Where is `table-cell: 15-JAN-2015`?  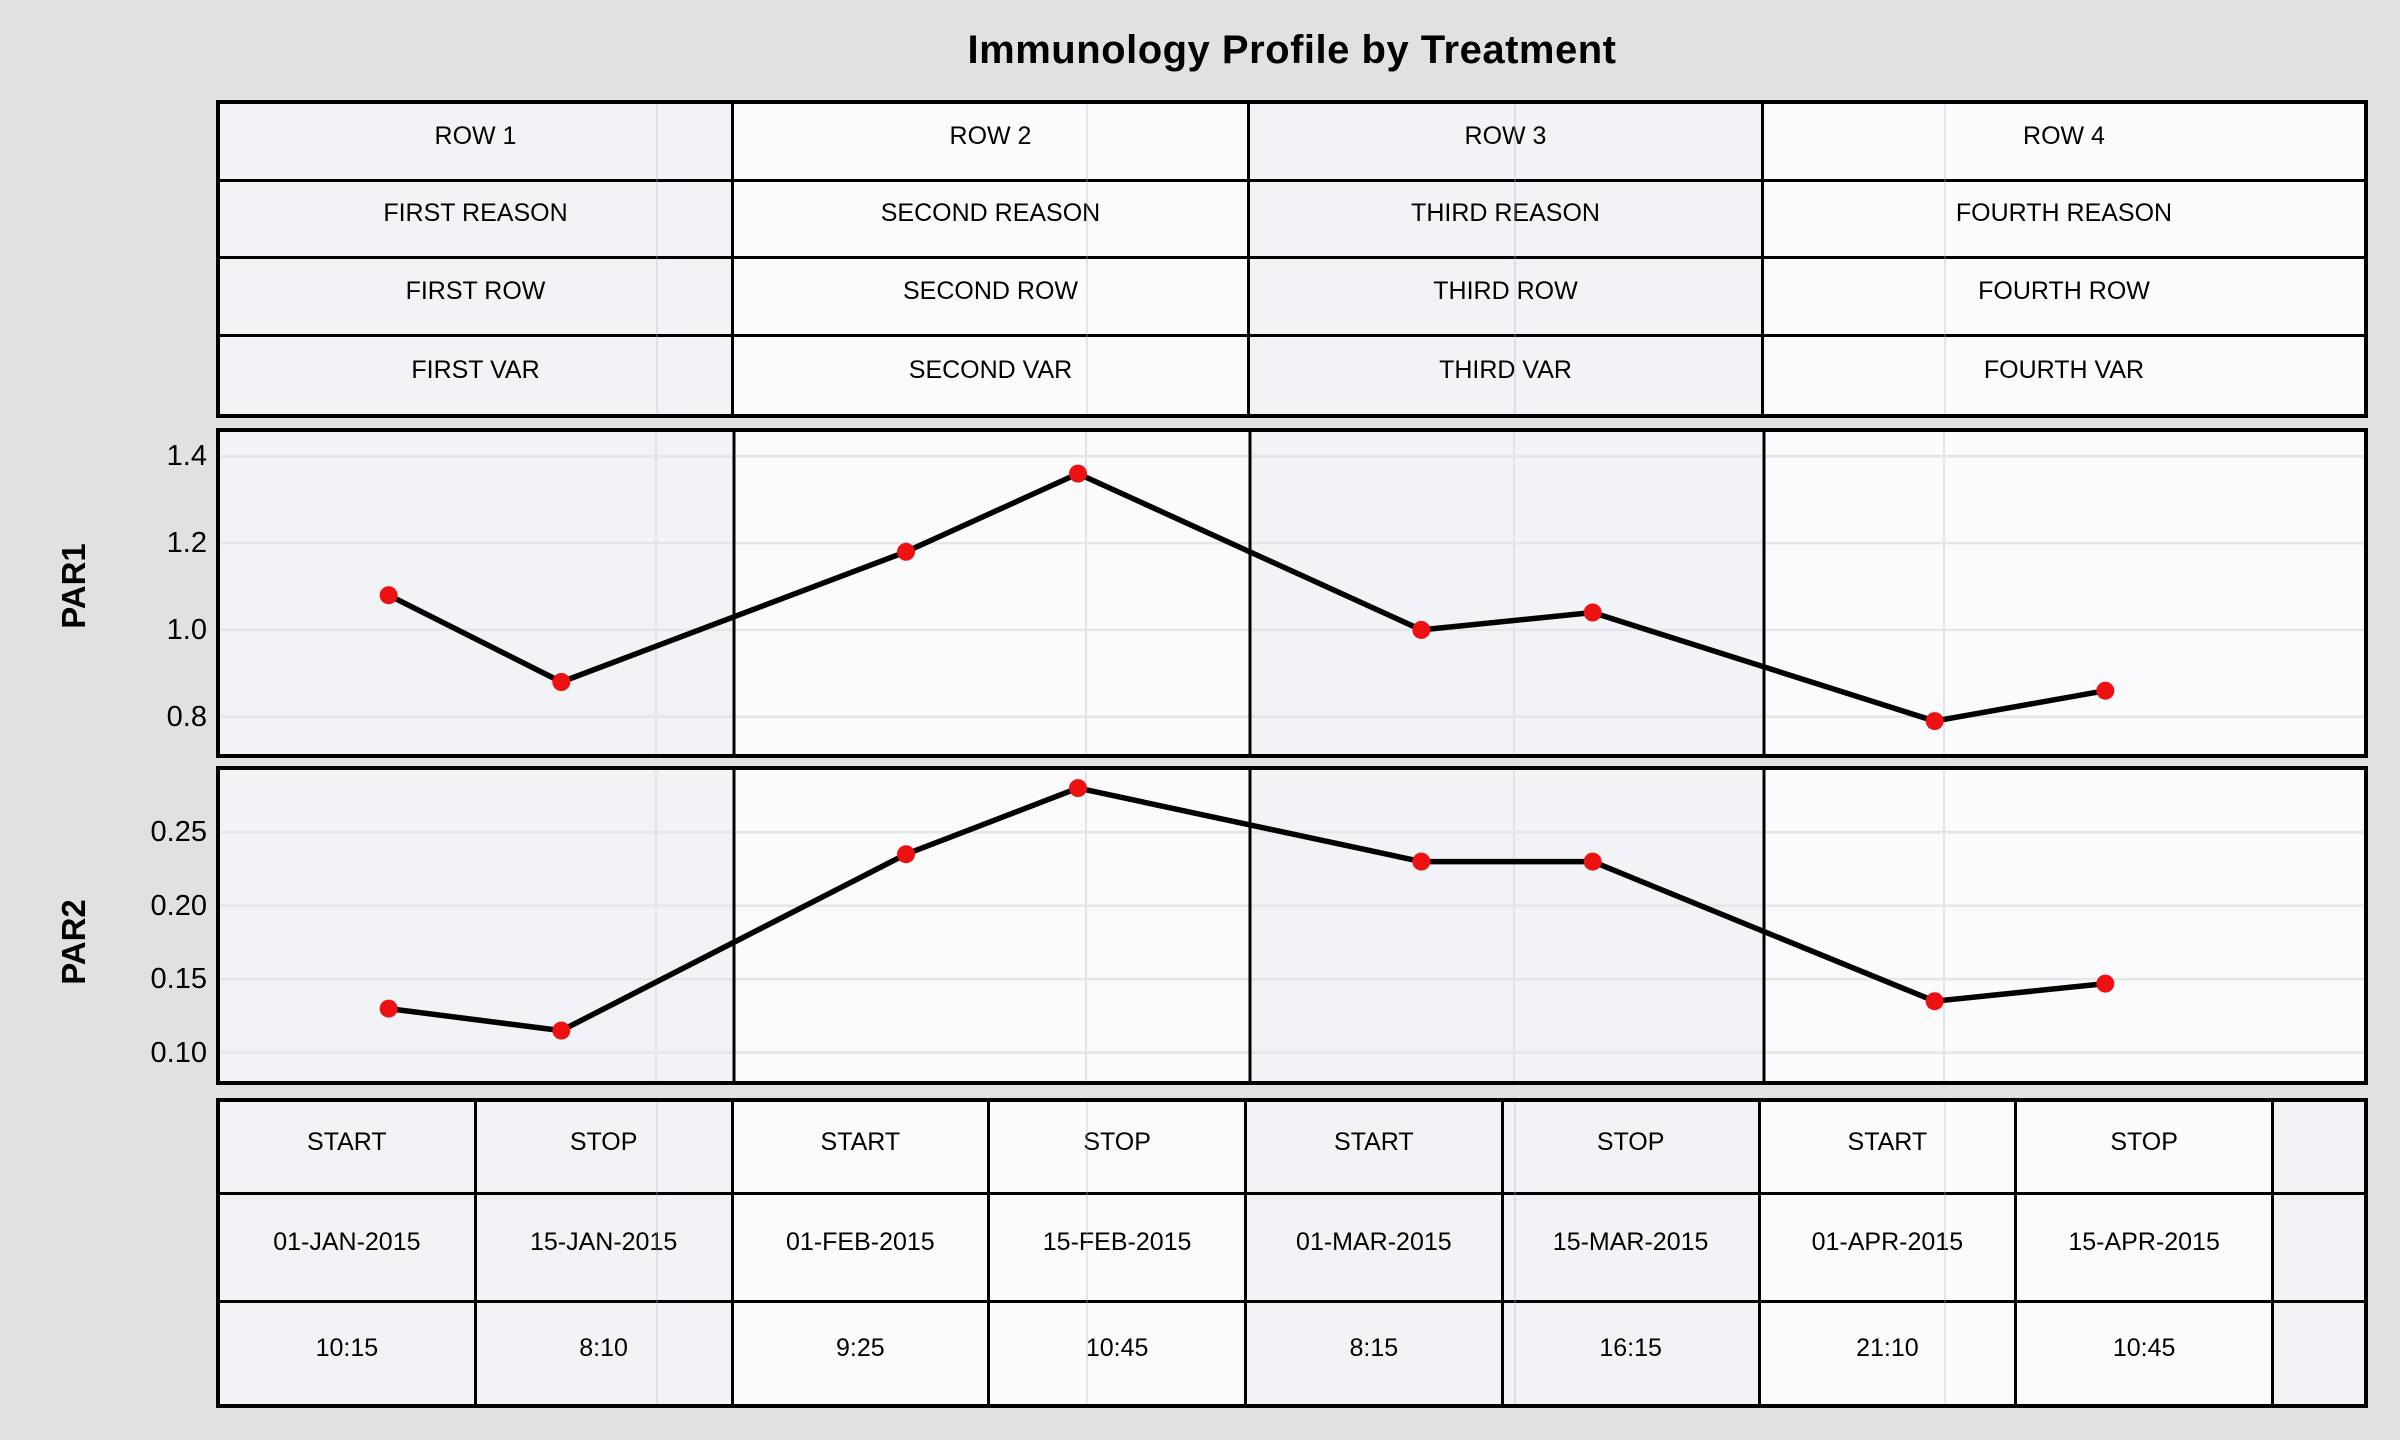
table-cell: 15-JAN-2015 is located at coordinates (605, 1249).